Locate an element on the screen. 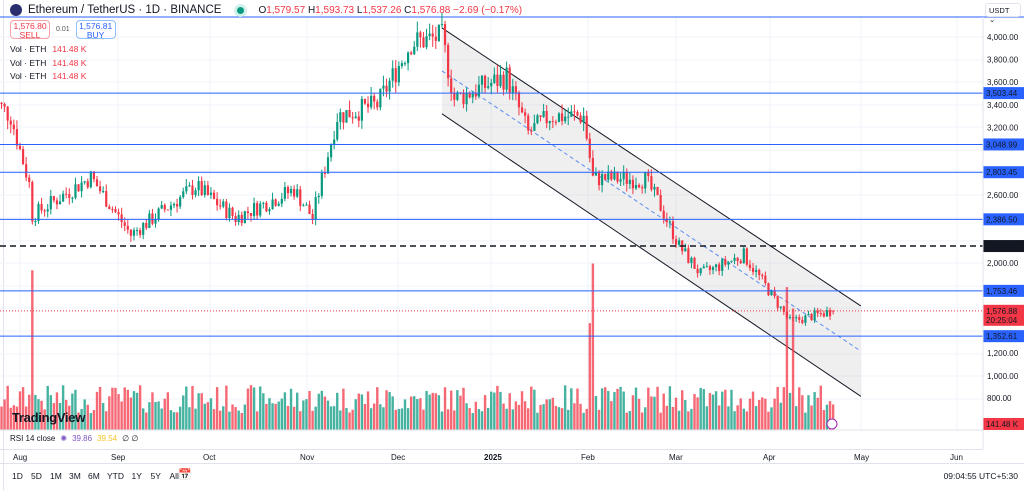 This screenshot has width=1024, height=490. symbol-title: Ethereum / TetherUS · 1D · BINANCE is located at coordinates (125, 10).